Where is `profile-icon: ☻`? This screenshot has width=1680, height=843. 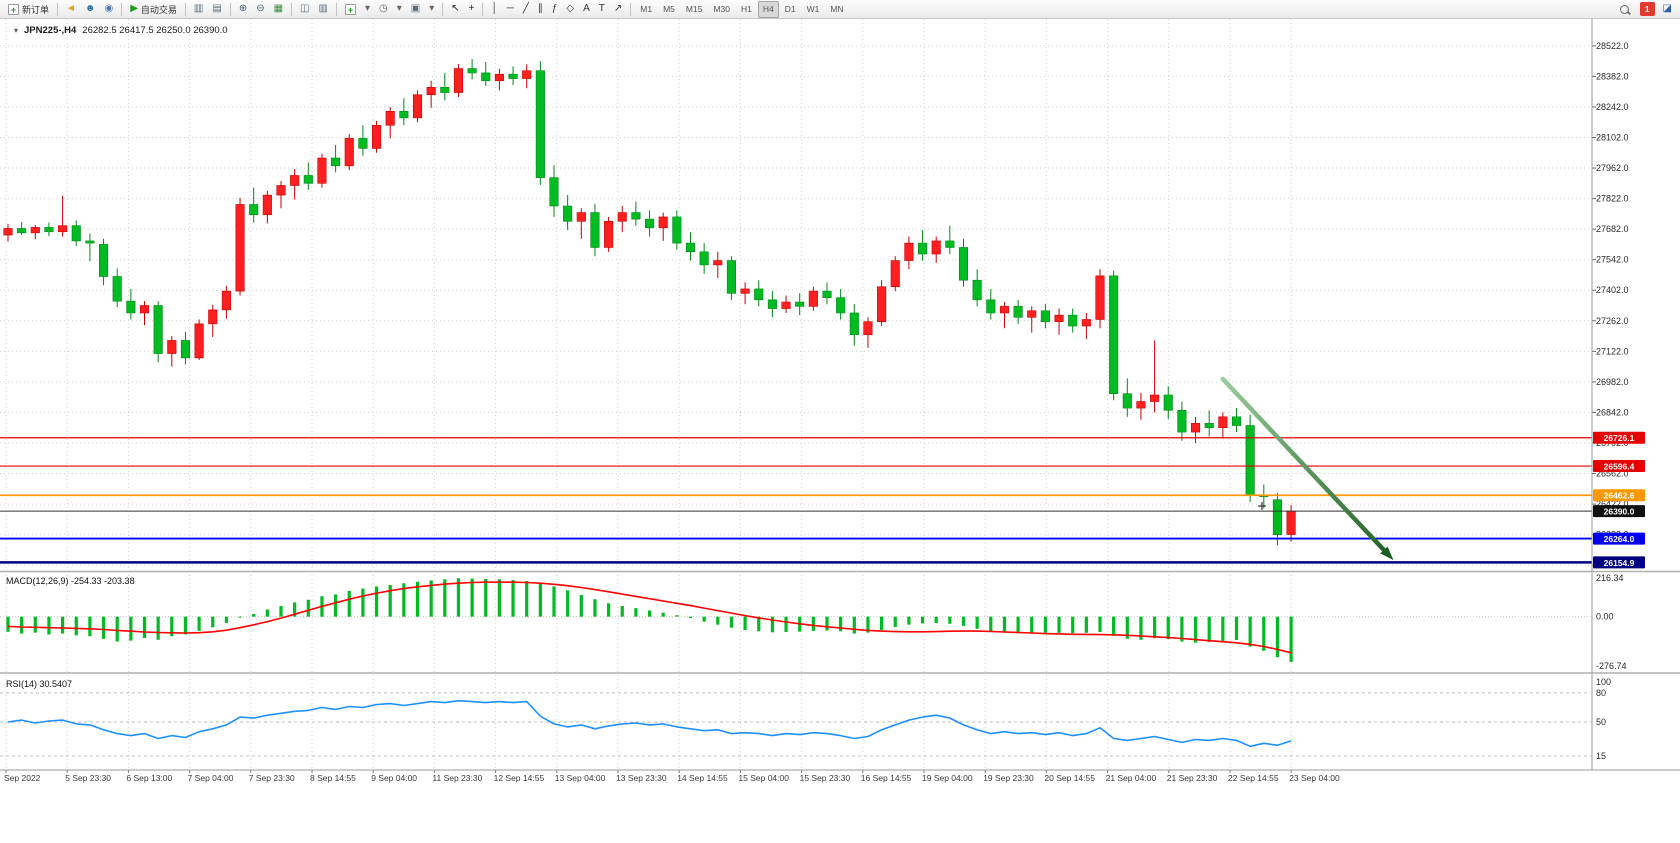 profile-icon: ☻ is located at coordinates (90, 9).